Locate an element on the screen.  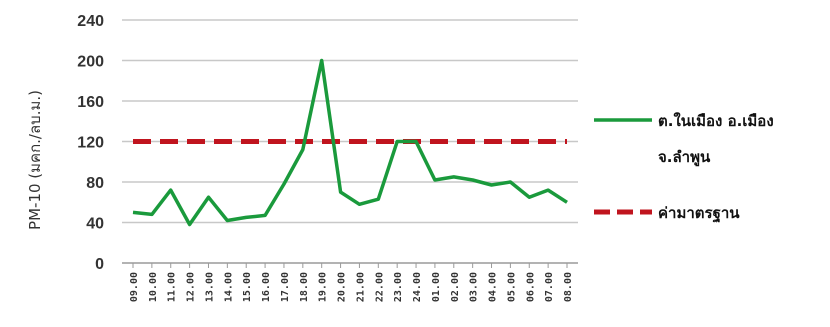
y-tick-label: 80 is located at coordinates (95, 183).